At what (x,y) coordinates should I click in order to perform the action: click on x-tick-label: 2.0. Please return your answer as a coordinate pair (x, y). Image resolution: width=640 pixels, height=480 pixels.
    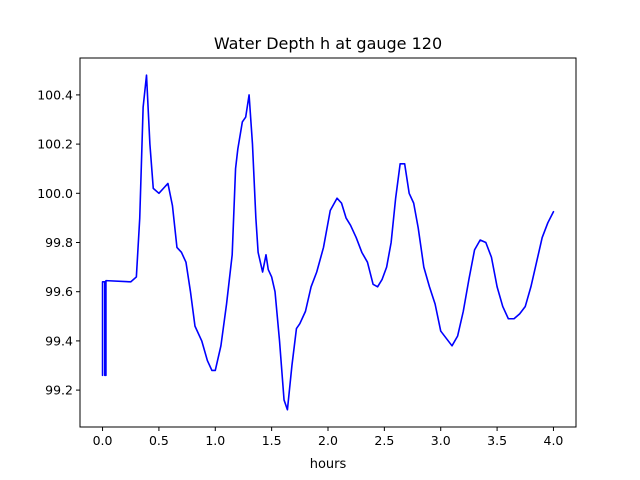
    Looking at the image, I should click on (328, 440).